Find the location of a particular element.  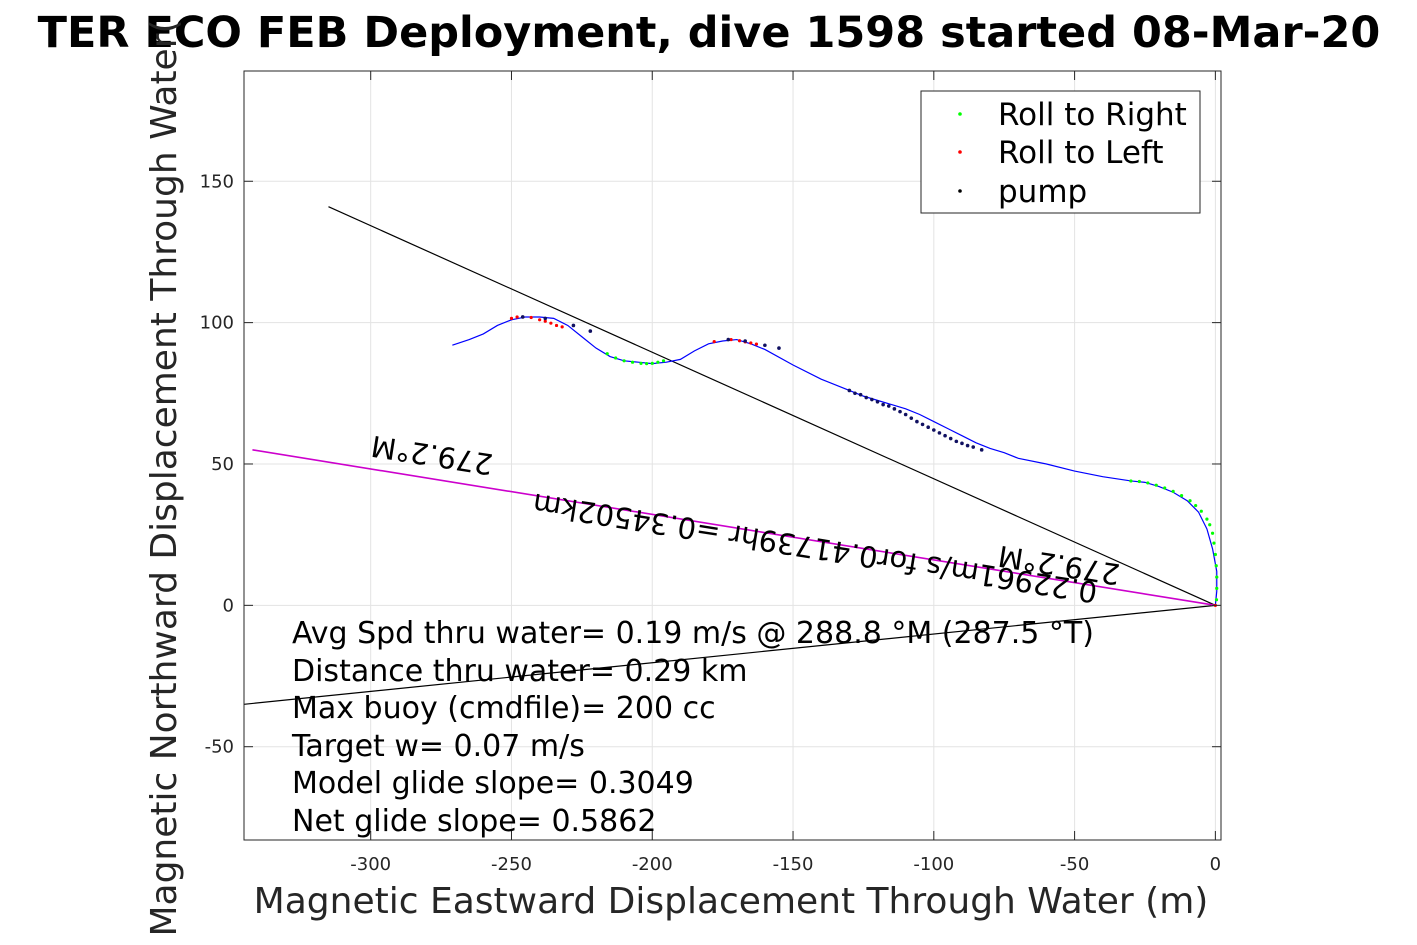

x-tick-label: -100 is located at coordinates (933, 864).